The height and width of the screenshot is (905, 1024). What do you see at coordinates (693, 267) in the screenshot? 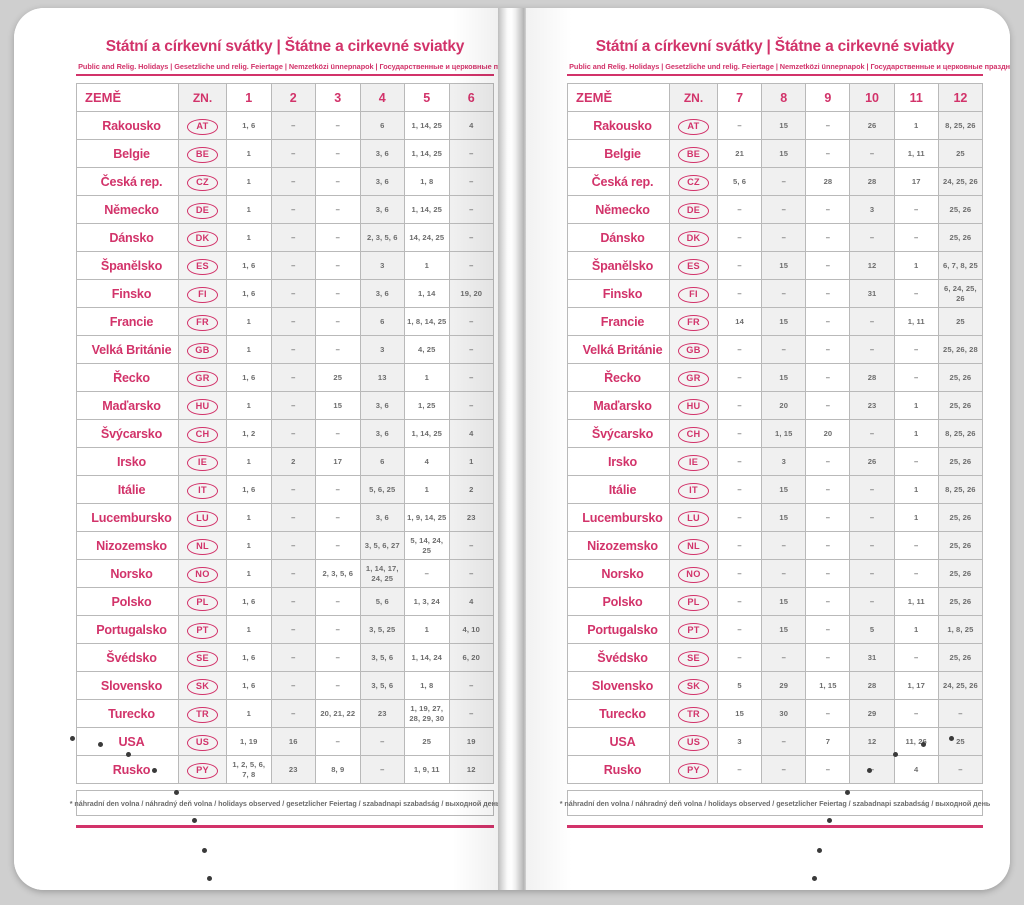
I see `country-code-badge: ES` at bounding box center [693, 267].